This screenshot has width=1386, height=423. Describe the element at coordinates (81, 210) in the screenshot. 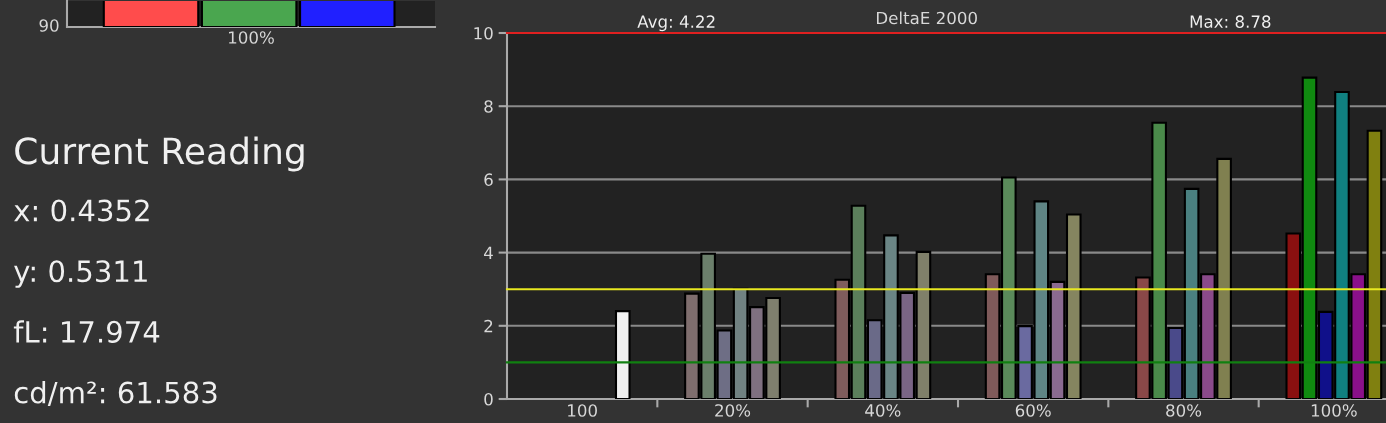

I see `text: x: 0.4352` at that location.